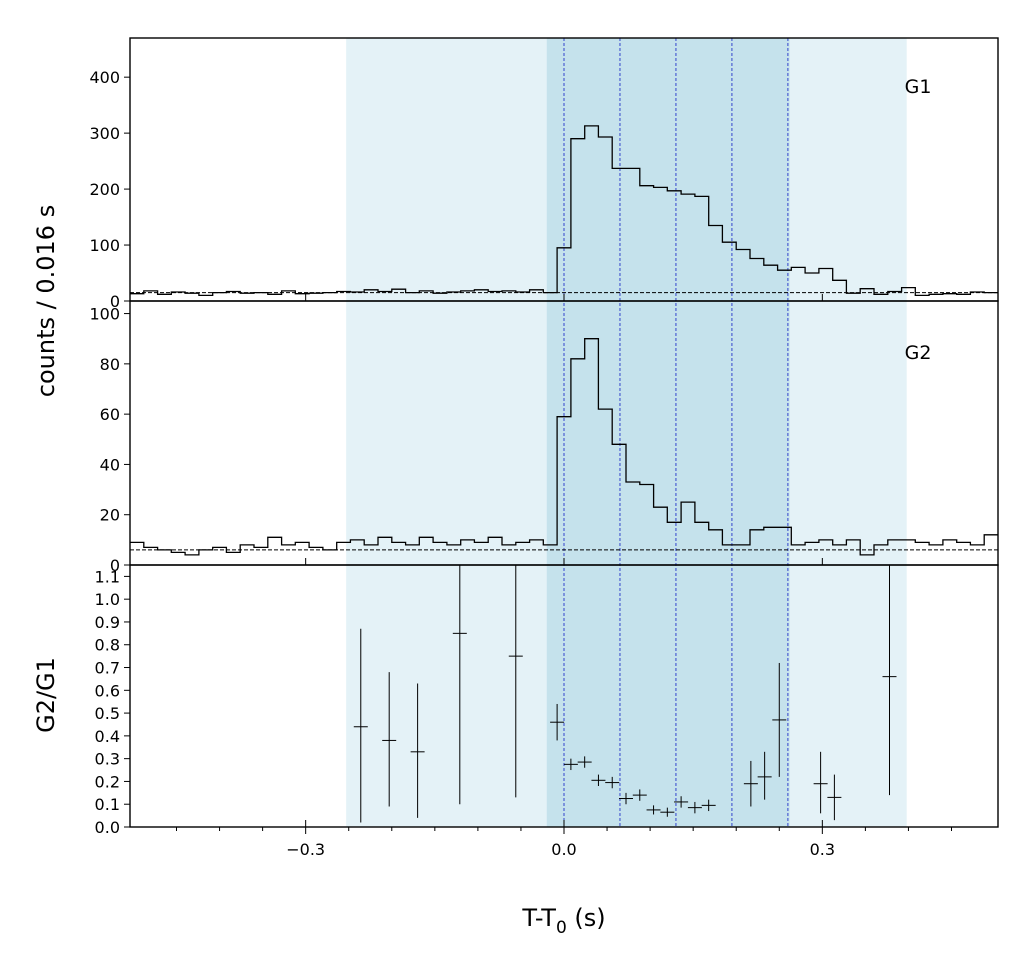 The height and width of the screenshot is (965, 1034). I want to click on y-tick-label: 200, so click(104, 189).